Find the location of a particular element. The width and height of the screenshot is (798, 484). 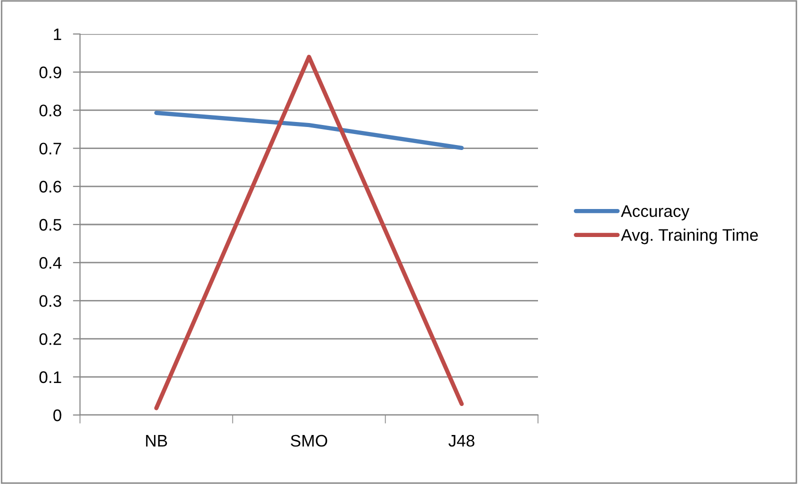

legend-label: Accuracy is located at coordinates (655, 212).